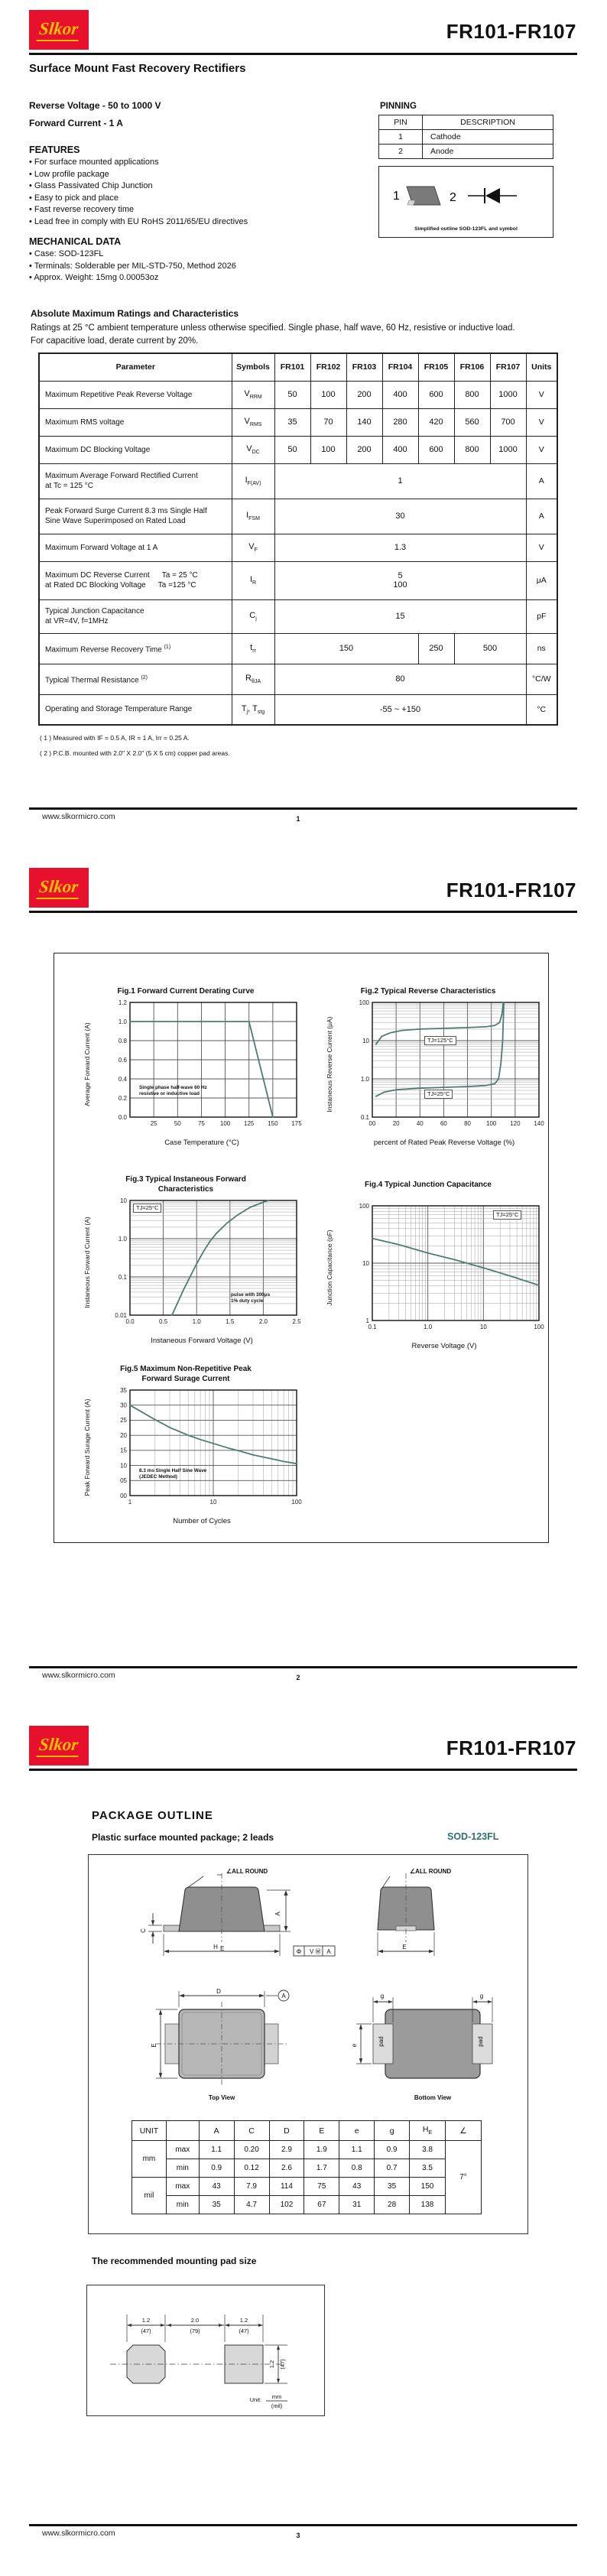 The width and height of the screenshot is (607, 2576). Describe the element at coordinates (253, 481) in the screenshot. I see `symbol-cell: IF(AV)` at that location.